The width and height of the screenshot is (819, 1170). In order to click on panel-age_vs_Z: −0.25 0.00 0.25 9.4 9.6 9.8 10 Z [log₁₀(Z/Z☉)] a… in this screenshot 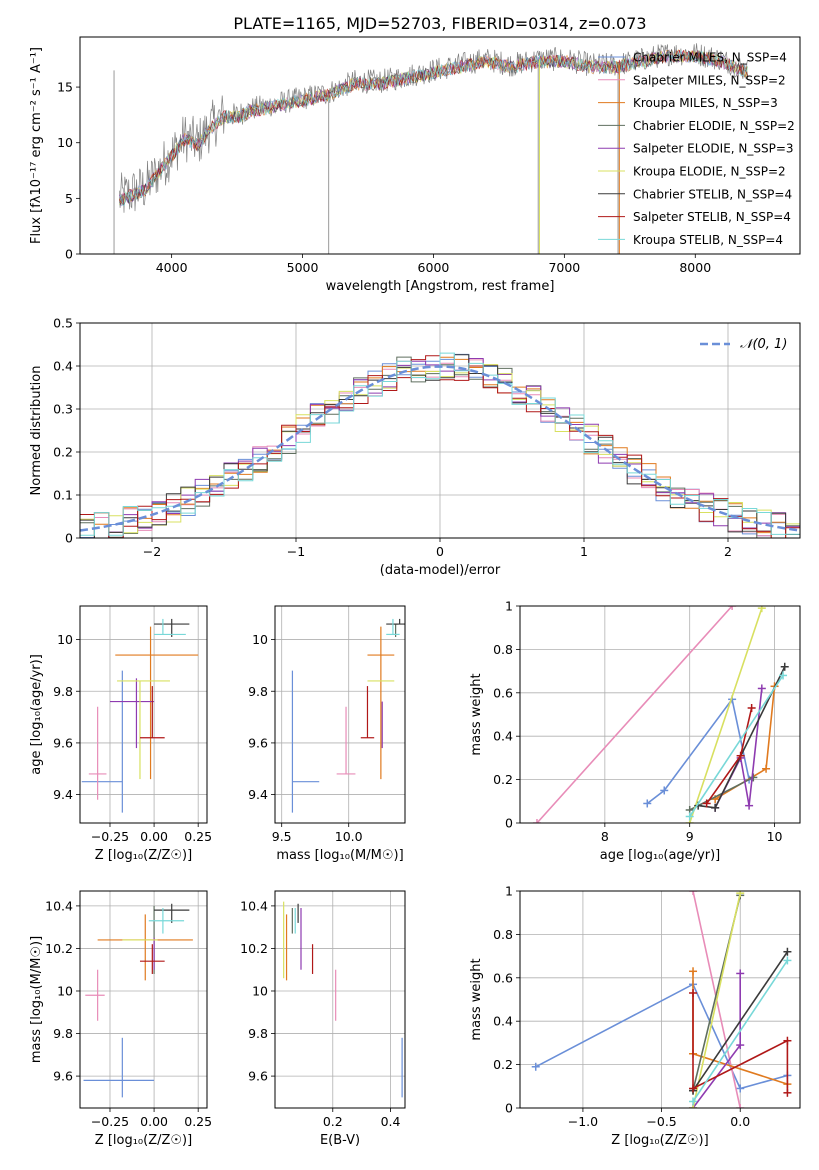, I will do `click(120, 734)`.